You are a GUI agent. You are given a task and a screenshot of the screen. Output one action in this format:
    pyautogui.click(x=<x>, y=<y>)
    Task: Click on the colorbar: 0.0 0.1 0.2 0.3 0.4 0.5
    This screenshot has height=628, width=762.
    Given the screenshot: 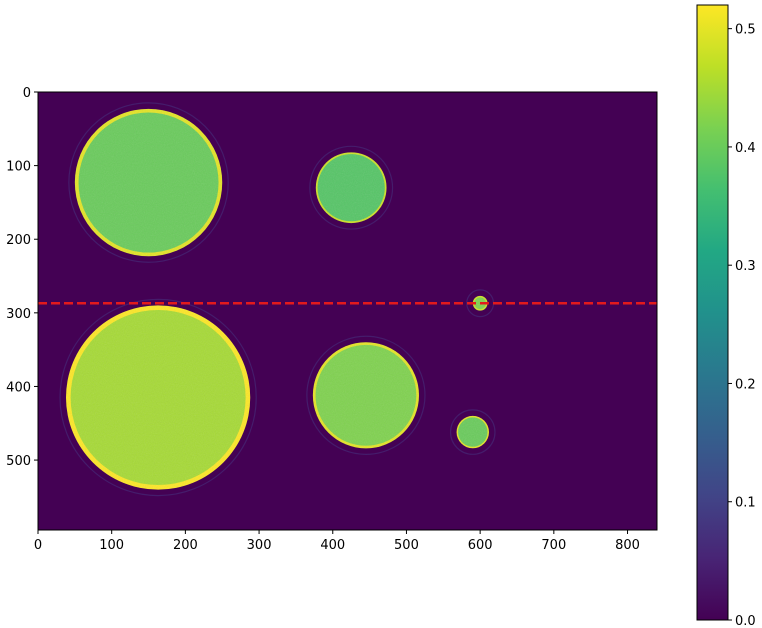 What is the action you would take?
    pyautogui.click(x=726, y=316)
    